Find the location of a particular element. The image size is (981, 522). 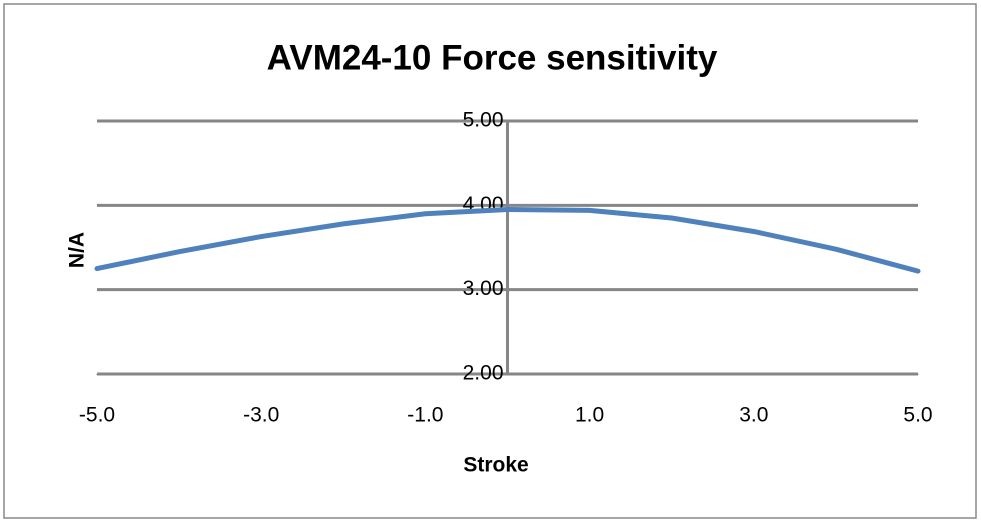

y-tick-label: 5.00 is located at coordinates (483, 120).